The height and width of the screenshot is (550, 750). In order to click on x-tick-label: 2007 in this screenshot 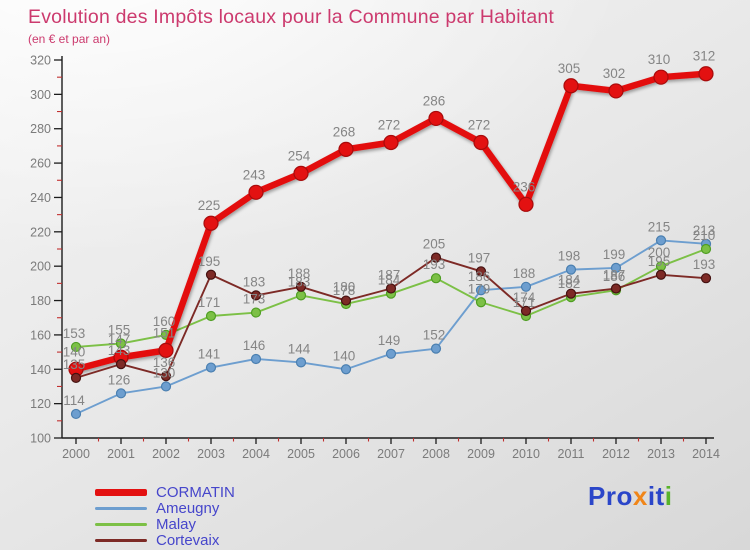, I will do `click(391, 454)`.